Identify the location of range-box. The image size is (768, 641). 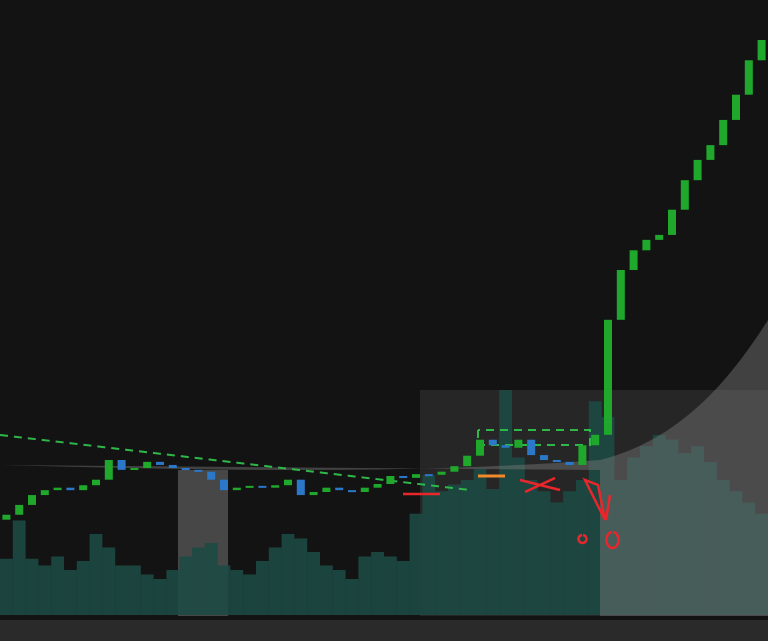
(534, 437).